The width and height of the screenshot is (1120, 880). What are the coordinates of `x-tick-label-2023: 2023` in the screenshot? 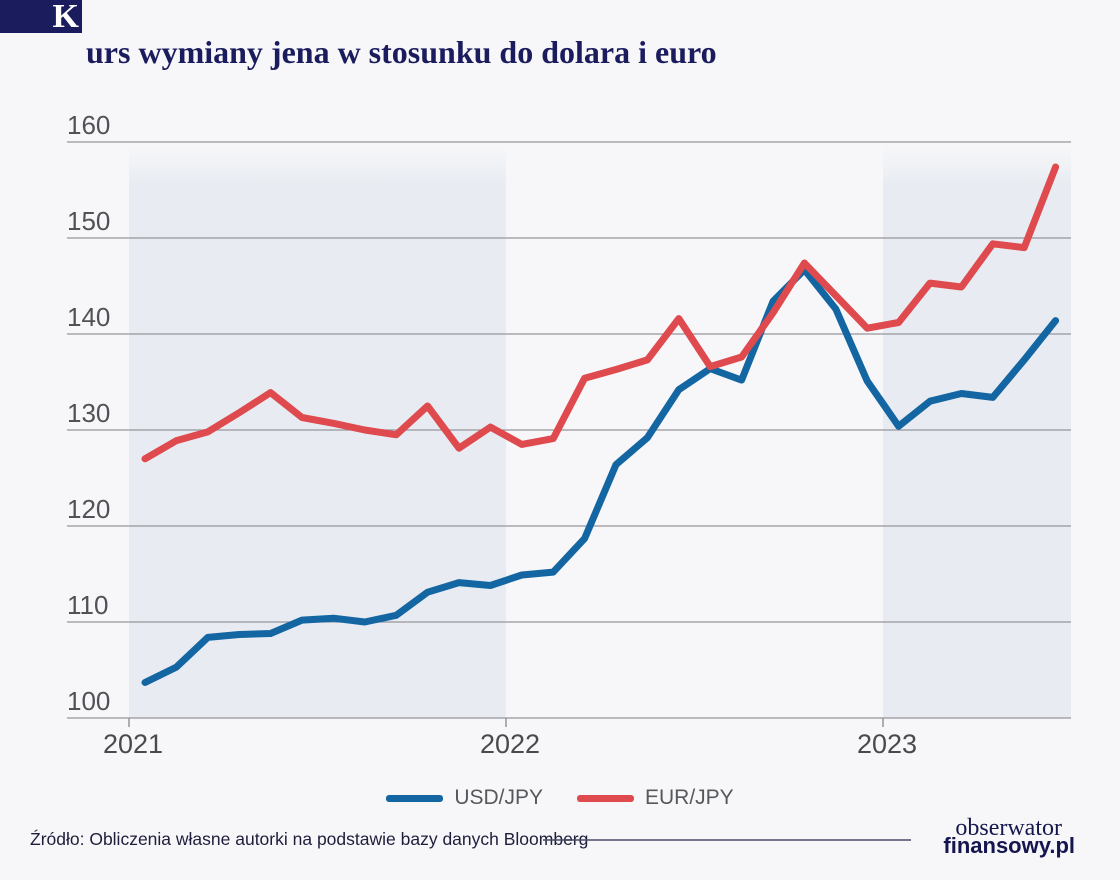 It's located at (887, 744).